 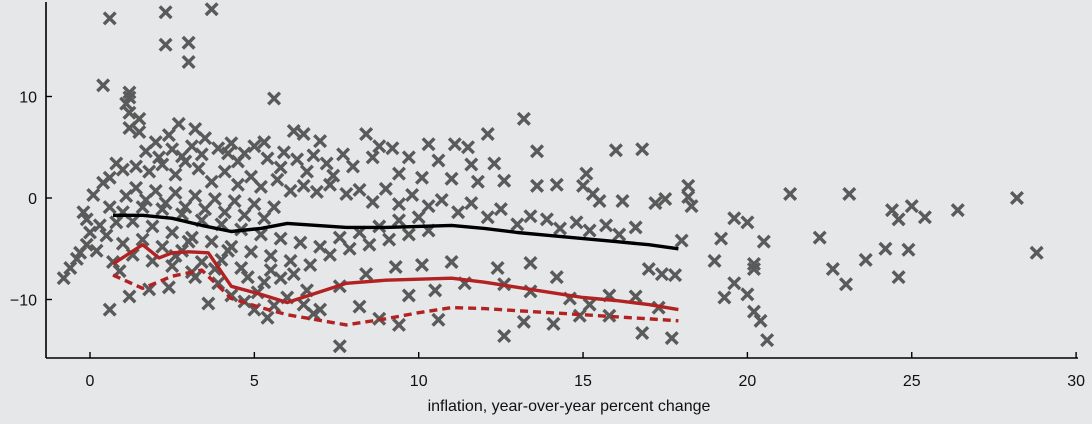 What do you see at coordinates (23, 301) in the screenshot?
I see `y-tick-label: −10` at bounding box center [23, 301].